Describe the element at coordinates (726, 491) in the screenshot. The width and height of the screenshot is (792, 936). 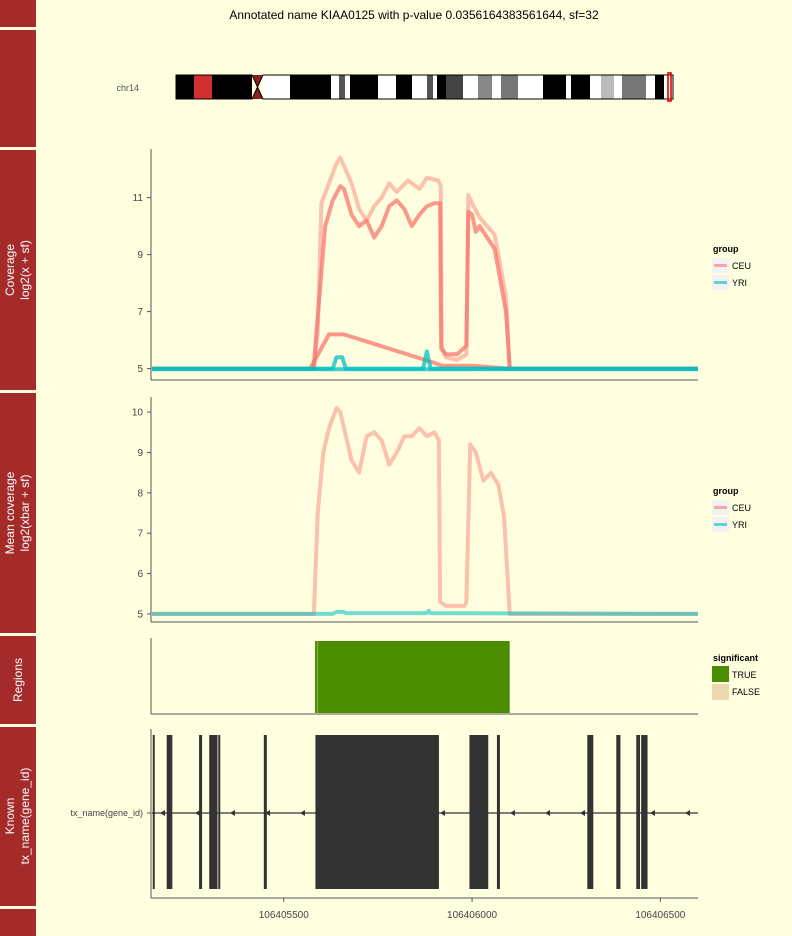
I see `mean-legend-title: group` at that location.